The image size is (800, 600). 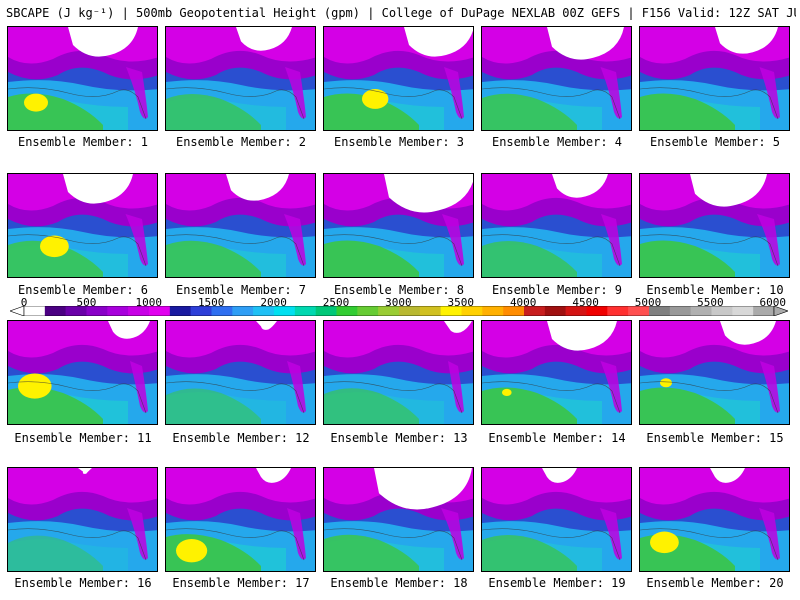 What do you see at coordinates (336, 302) in the screenshot?
I see `colorbar-tick-label: 2500` at bounding box center [336, 302].